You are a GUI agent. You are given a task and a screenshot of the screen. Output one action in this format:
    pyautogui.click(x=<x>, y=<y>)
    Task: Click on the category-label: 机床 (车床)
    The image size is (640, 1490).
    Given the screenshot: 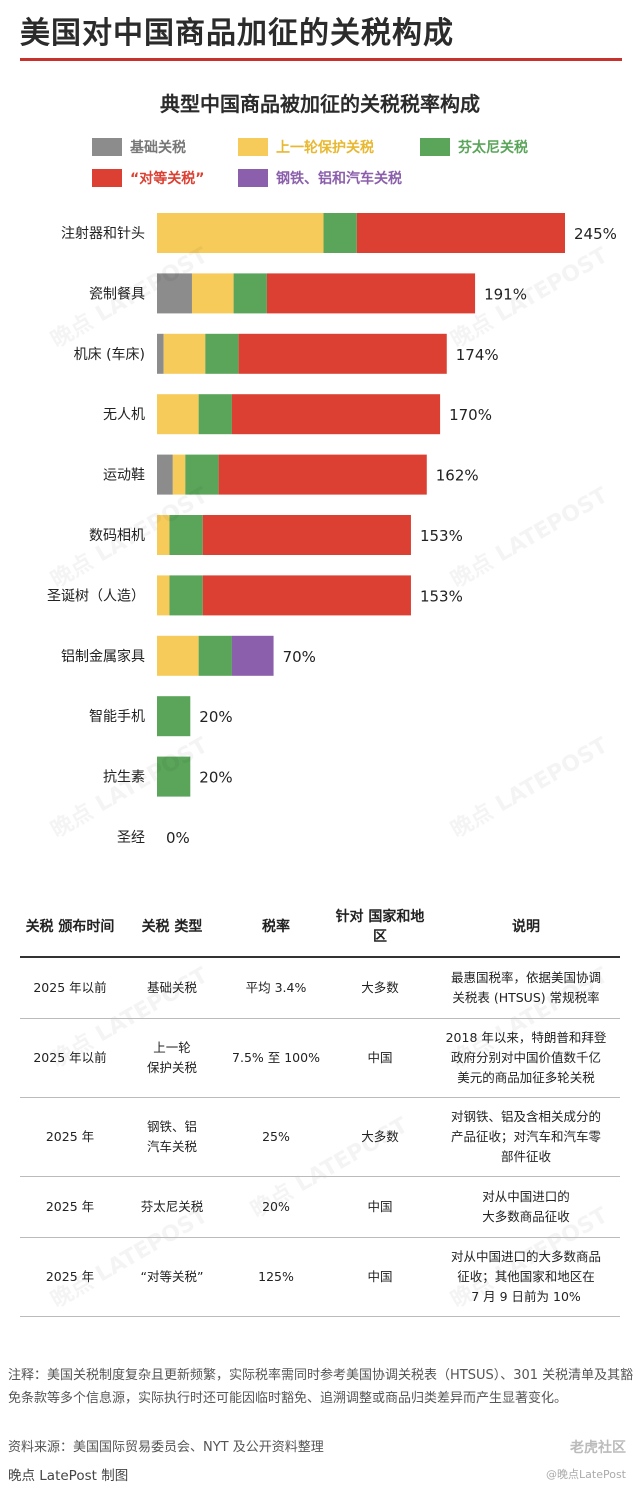 What is the action you would take?
    pyautogui.click(x=109, y=354)
    